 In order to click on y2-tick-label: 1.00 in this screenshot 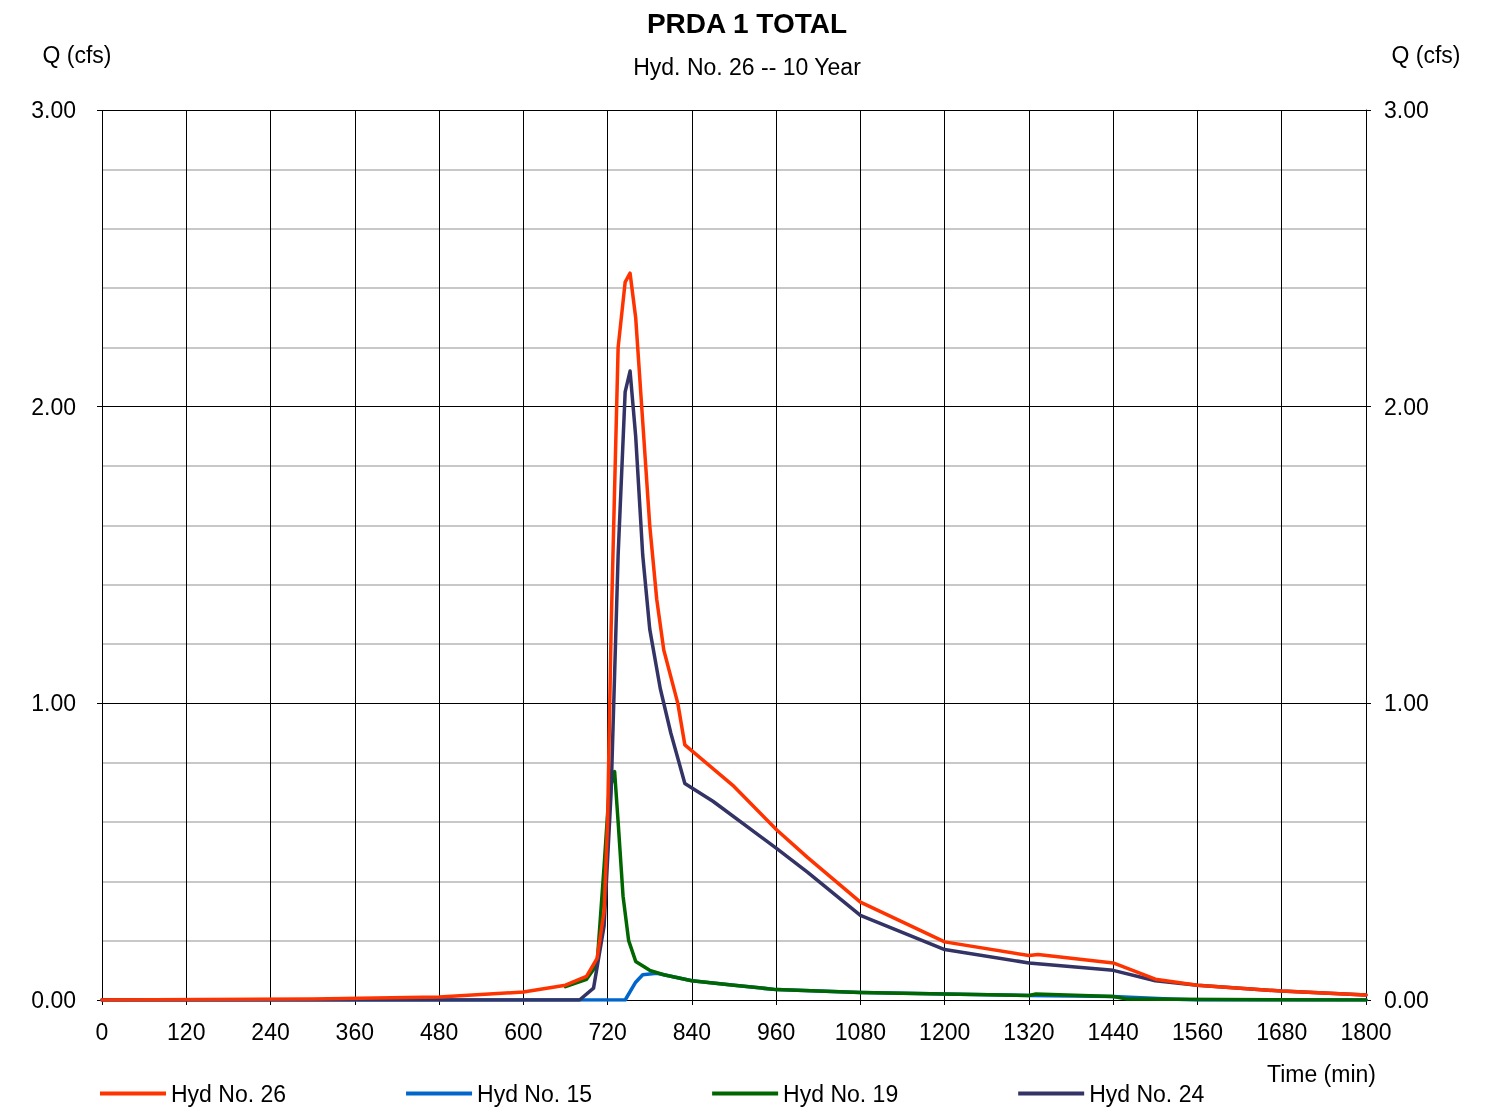, I will do `click(1406, 703)`.